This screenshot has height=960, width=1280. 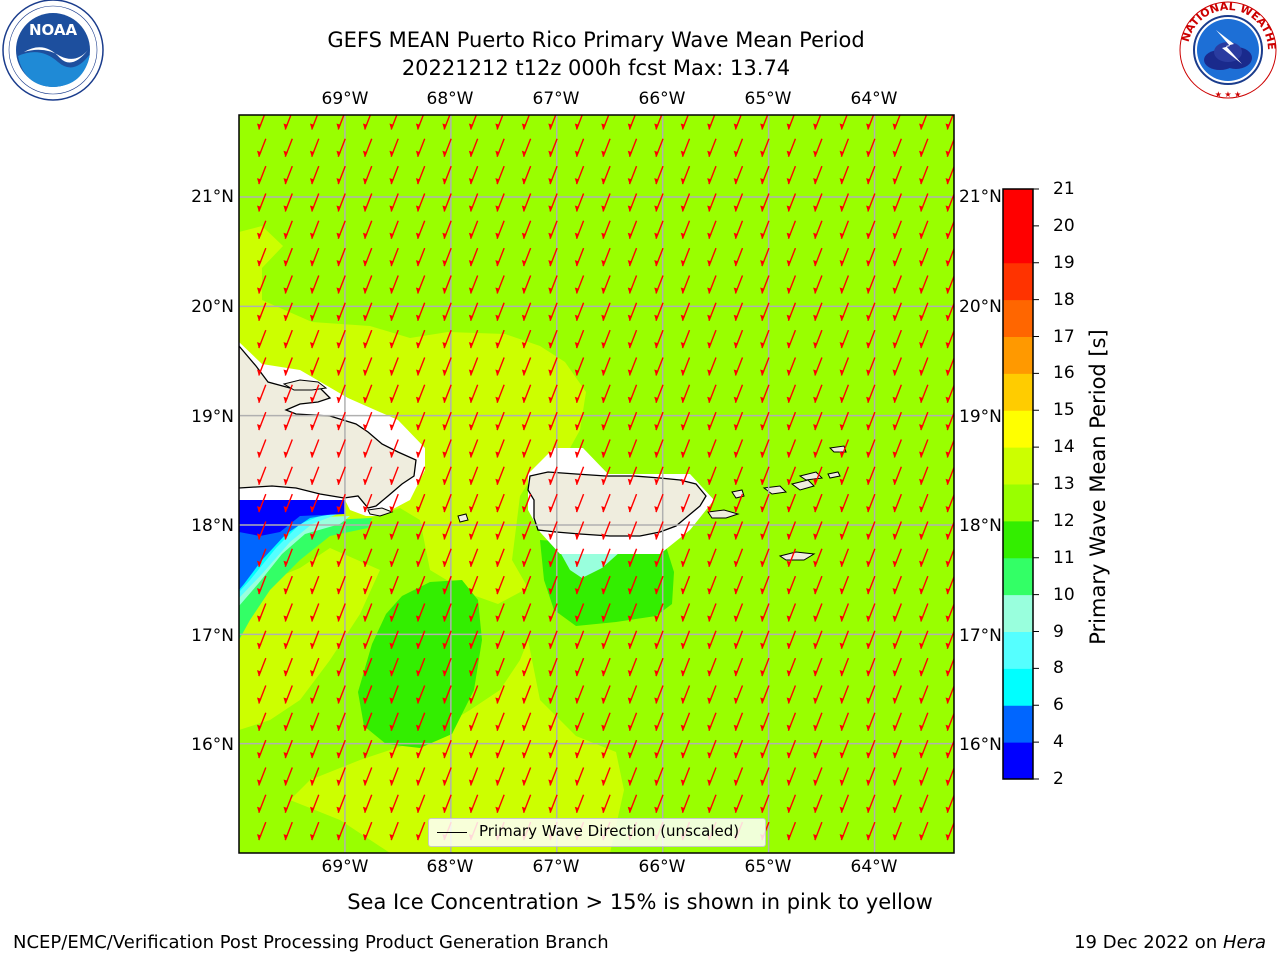 I want to click on colorbar-segment, so click(x=1018, y=613).